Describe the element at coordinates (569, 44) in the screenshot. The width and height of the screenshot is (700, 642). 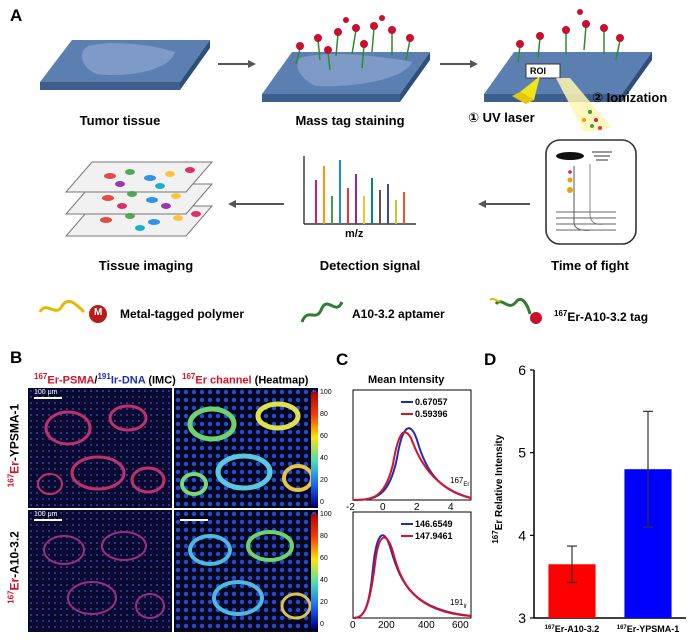
I see `mass-tags-ionization` at that location.